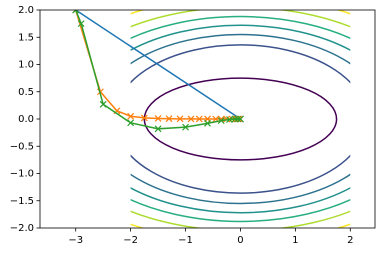 This screenshot has width=384, height=256. What do you see at coordinates (26, 92) in the screenshot?
I see `y-tick-label: 0.5` at bounding box center [26, 92].